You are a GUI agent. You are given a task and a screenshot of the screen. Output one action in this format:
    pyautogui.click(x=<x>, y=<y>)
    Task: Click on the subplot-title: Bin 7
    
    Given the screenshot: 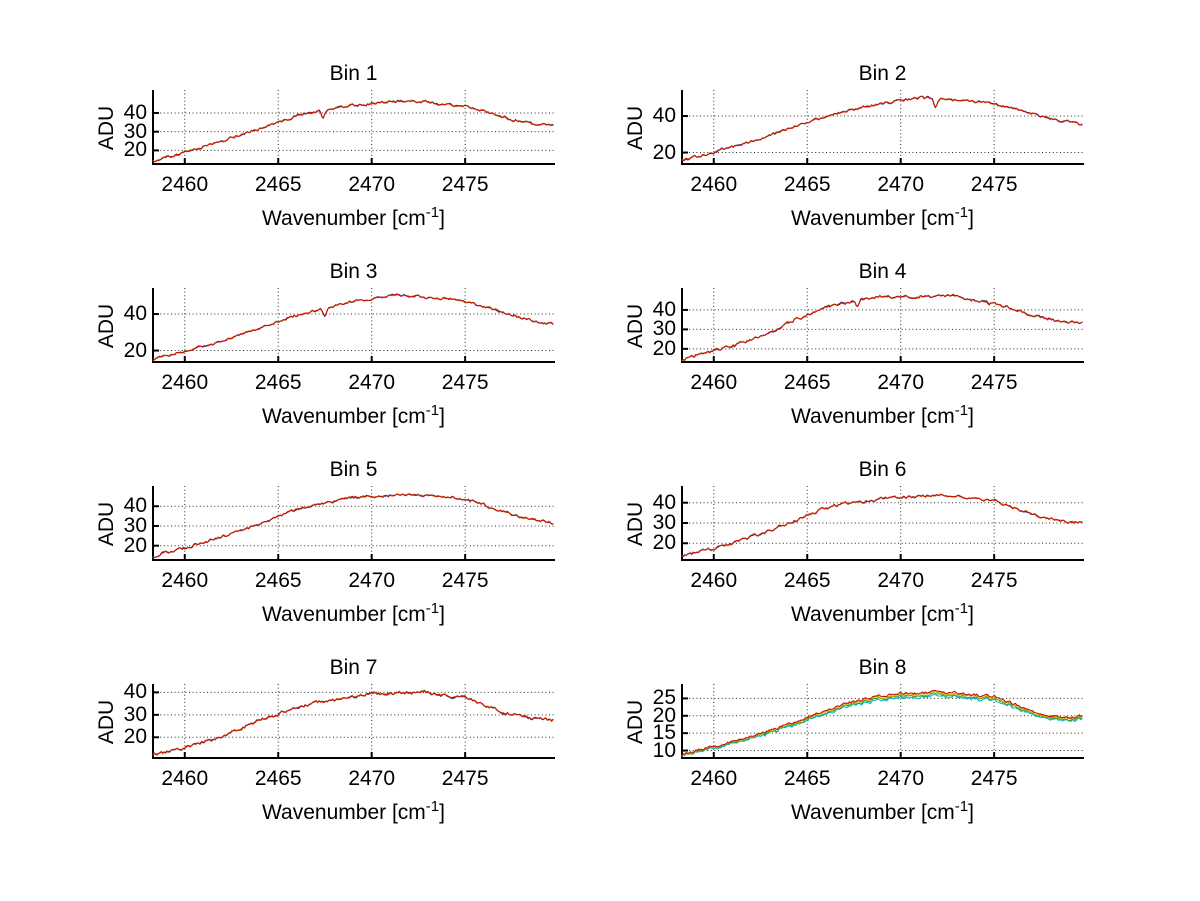 What is the action you would take?
    pyautogui.click(x=353, y=667)
    